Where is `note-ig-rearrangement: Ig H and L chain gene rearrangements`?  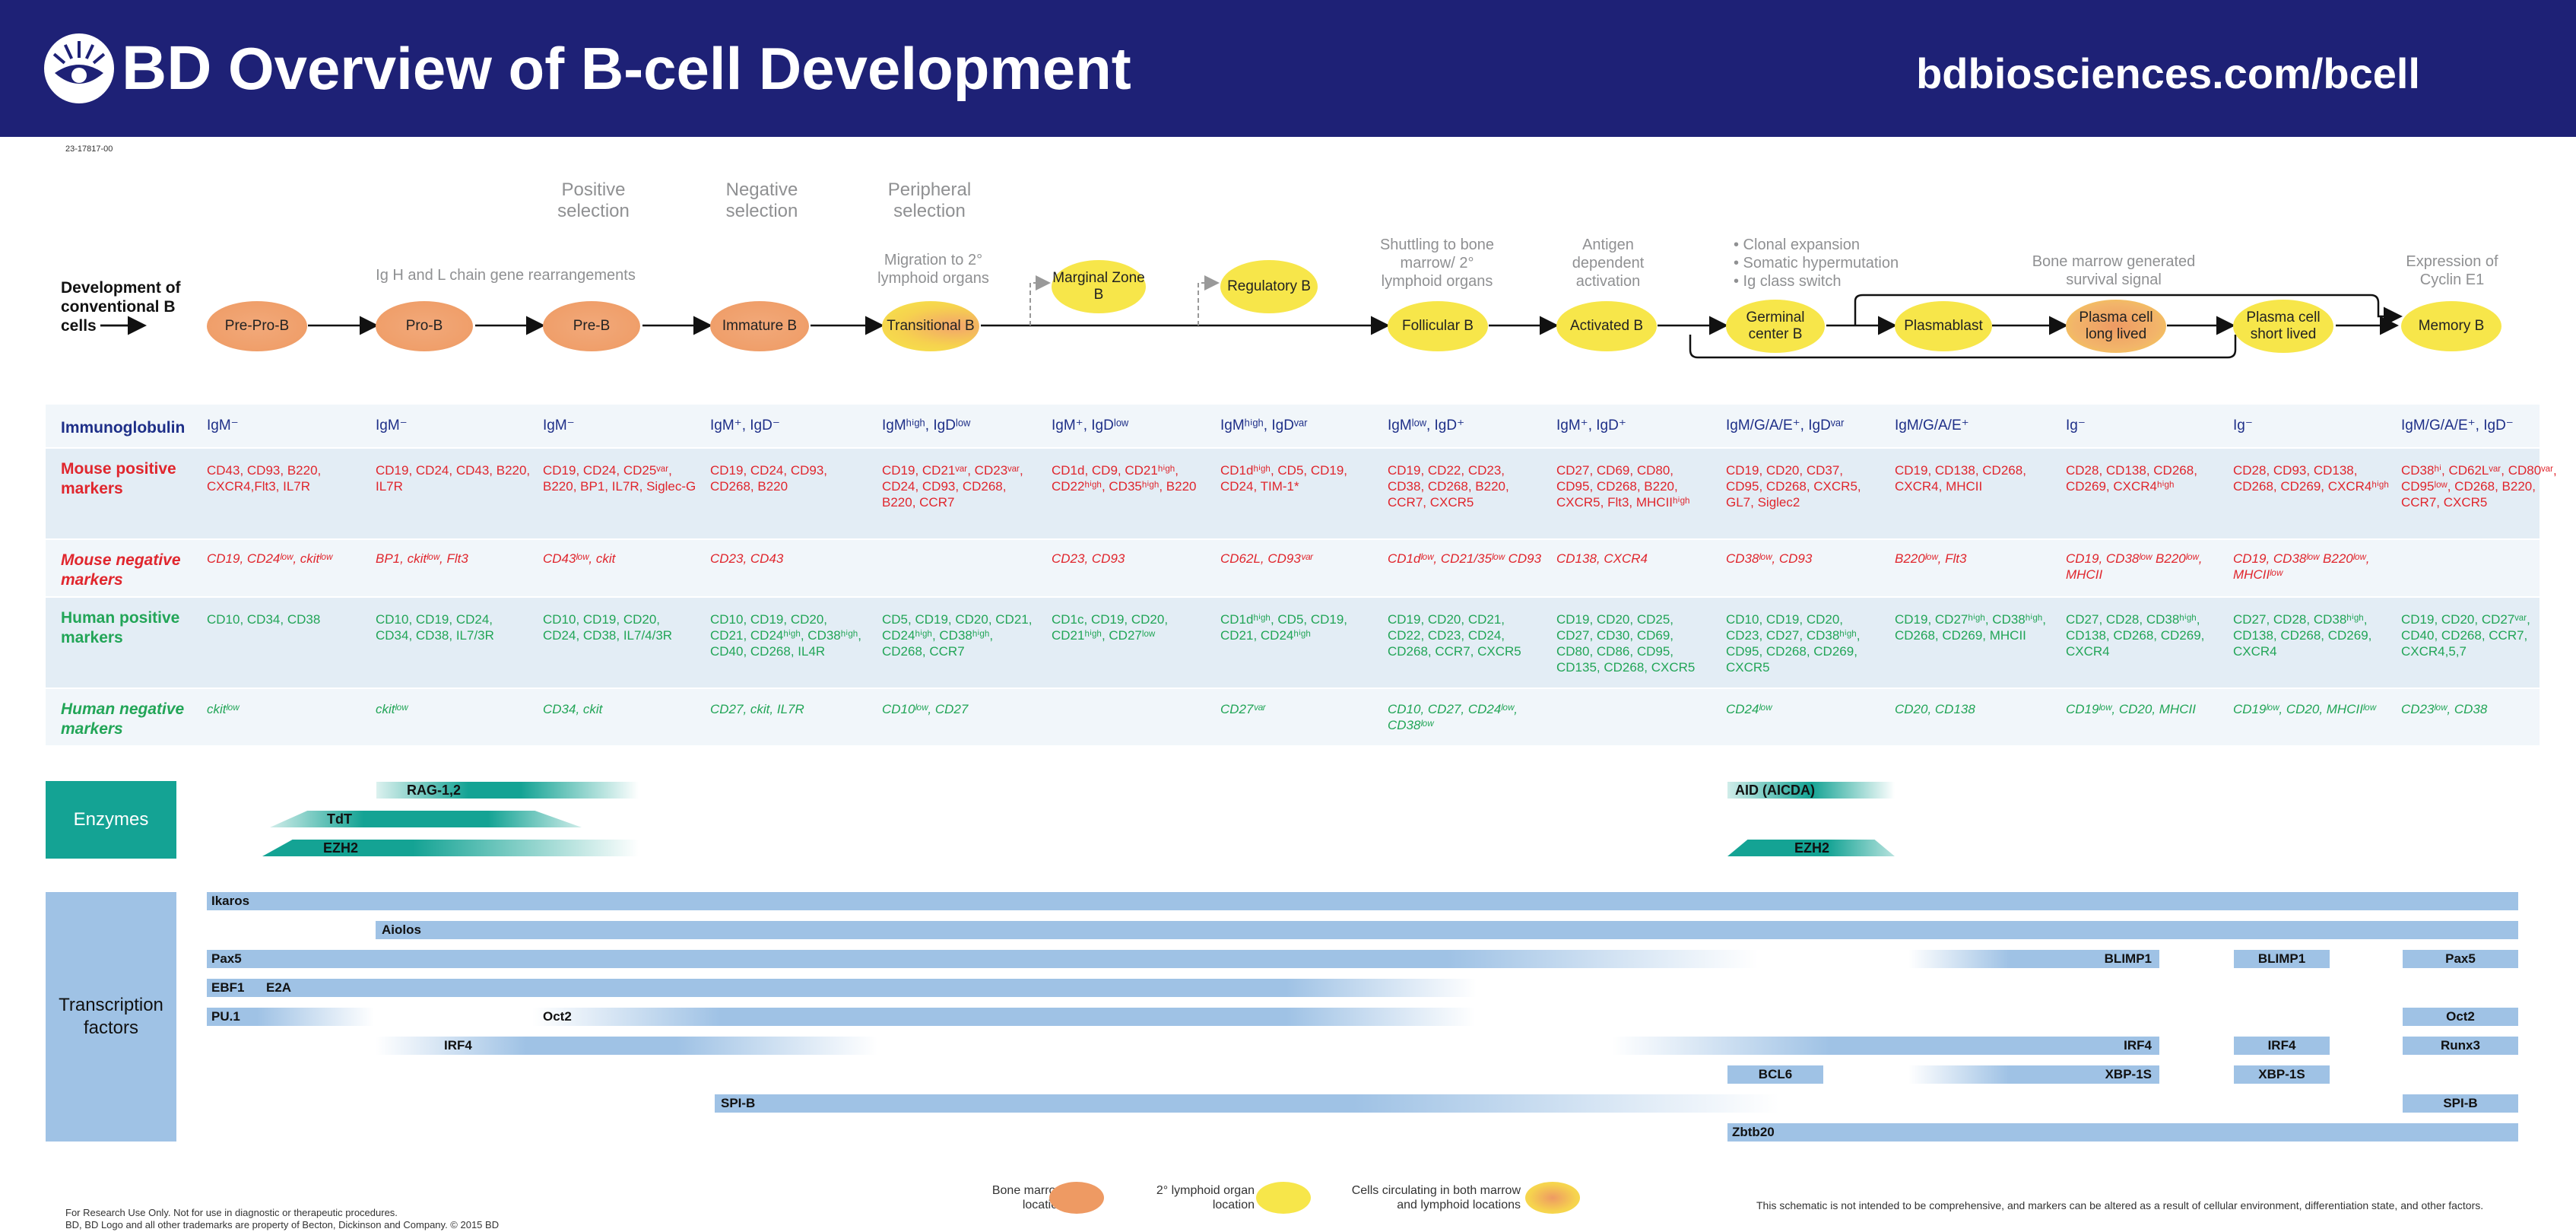
note-ig-rearrangement: Ig H and L chain gene rearrangements is located at coordinates (506, 275).